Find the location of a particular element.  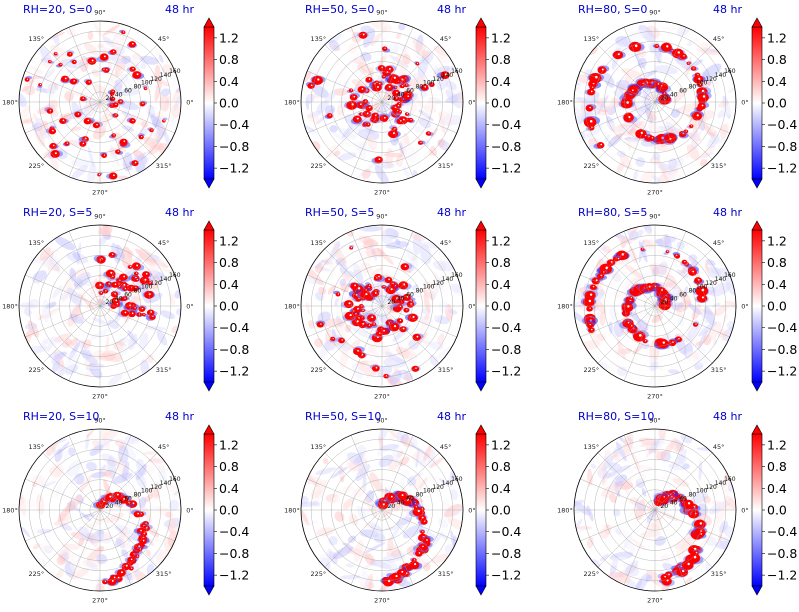

colorbar-tick-label: 1.2 is located at coordinates (501, 37).